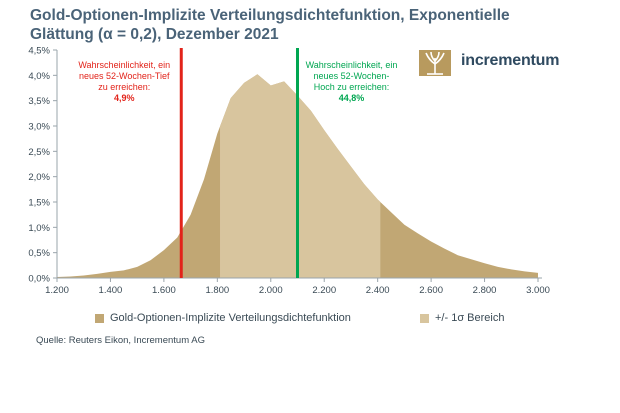 This screenshot has height=413, width=620. What do you see at coordinates (39, 51) in the screenshot?
I see `y-tick-label: 4,5%` at bounding box center [39, 51].